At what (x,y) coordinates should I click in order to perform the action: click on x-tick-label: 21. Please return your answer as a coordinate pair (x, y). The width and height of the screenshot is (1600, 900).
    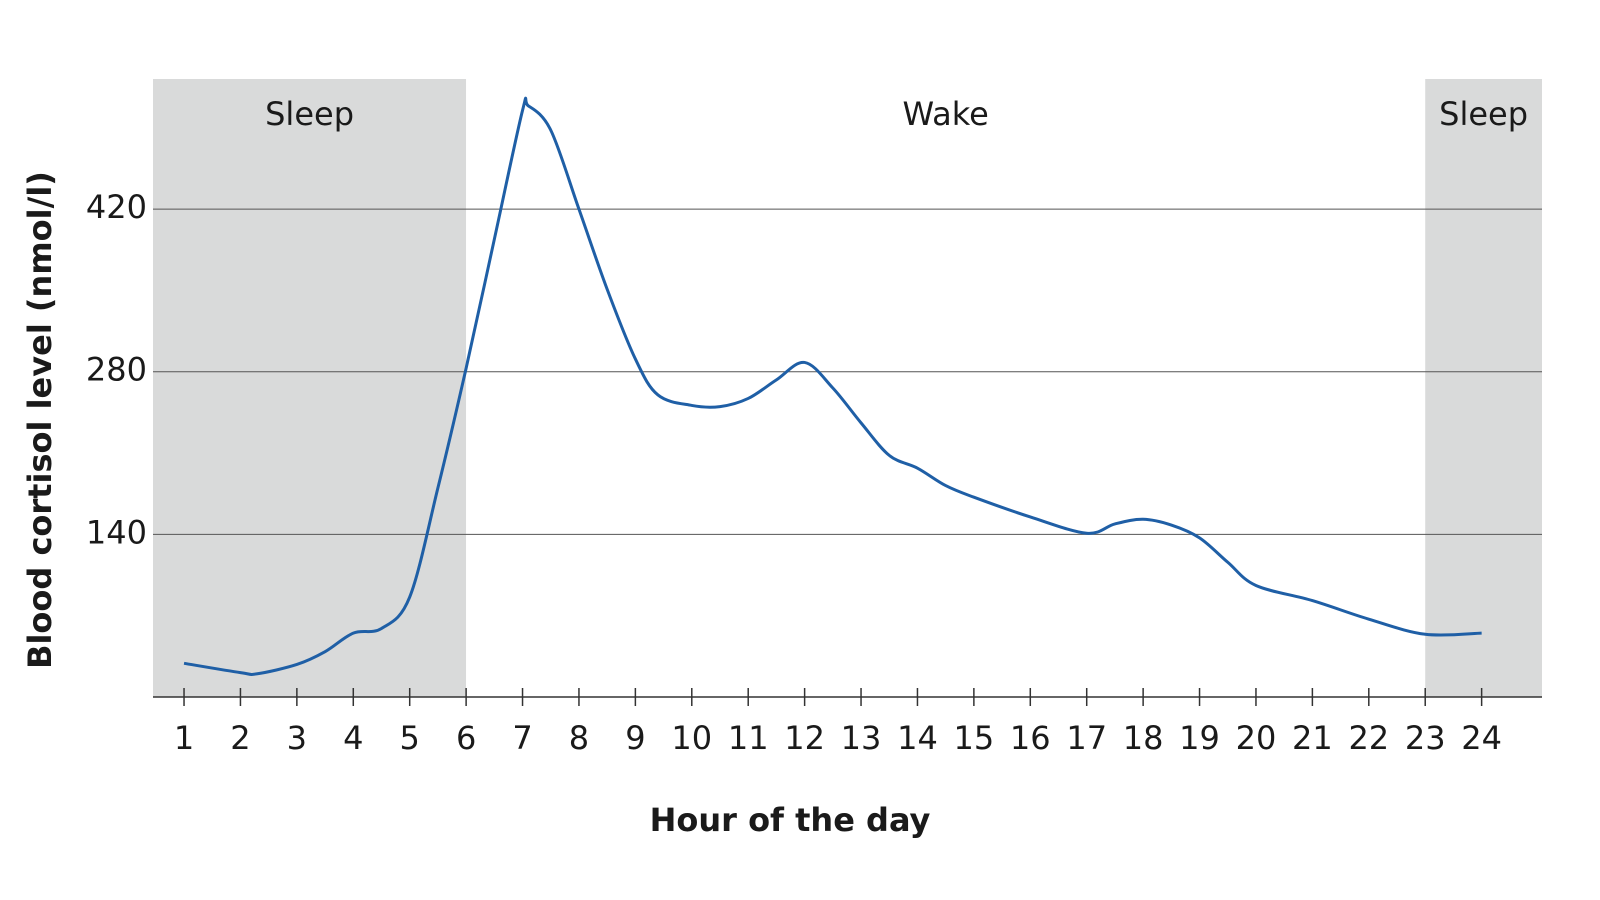
    Looking at the image, I should click on (1312, 738).